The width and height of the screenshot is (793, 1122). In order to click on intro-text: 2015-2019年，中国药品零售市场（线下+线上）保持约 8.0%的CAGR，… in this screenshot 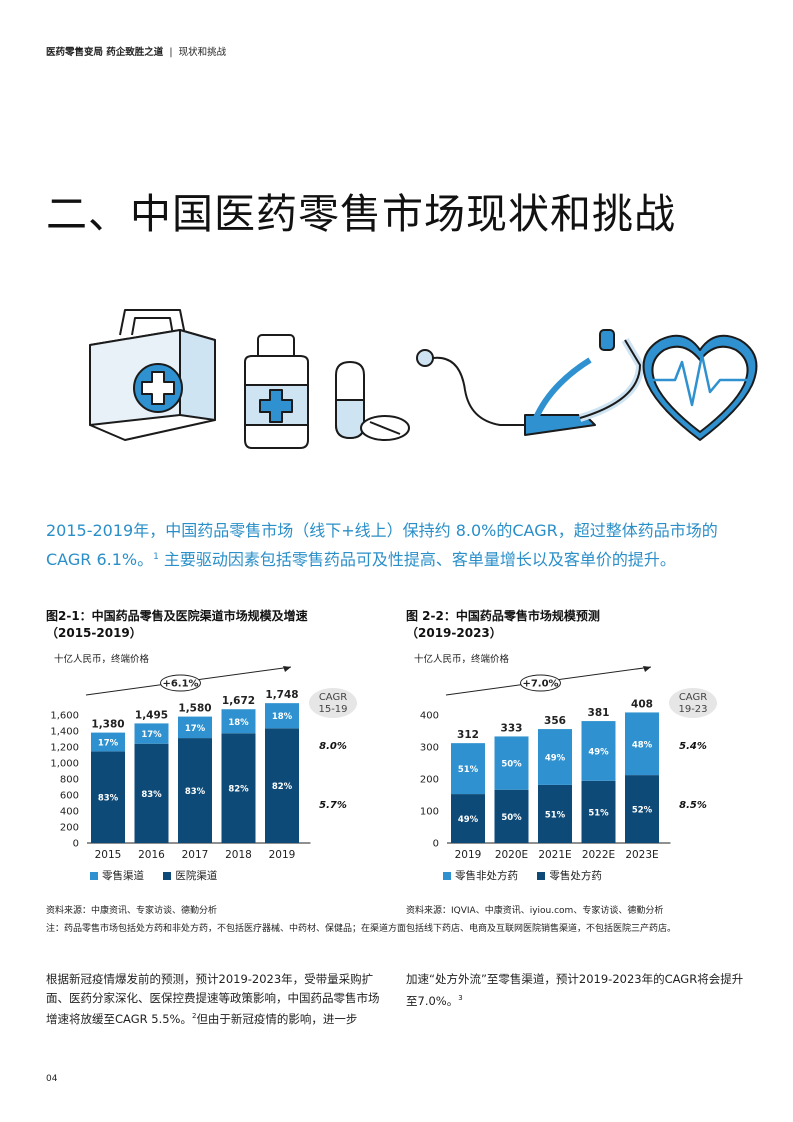, I will do `click(382, 545)`.